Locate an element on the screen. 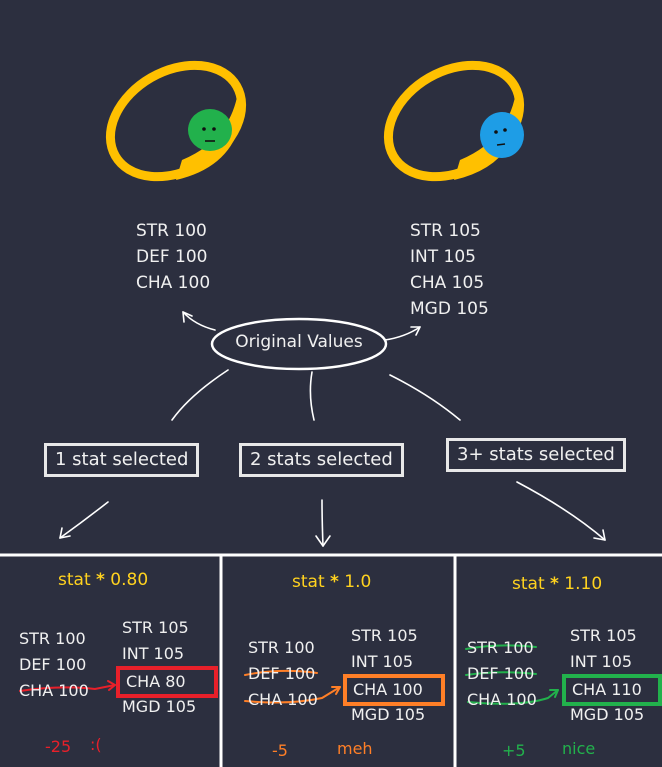 The height and width of the screenshot is (767, 662). panel-2-last-stat: MGD 105 is located at coordinates (388, 714).